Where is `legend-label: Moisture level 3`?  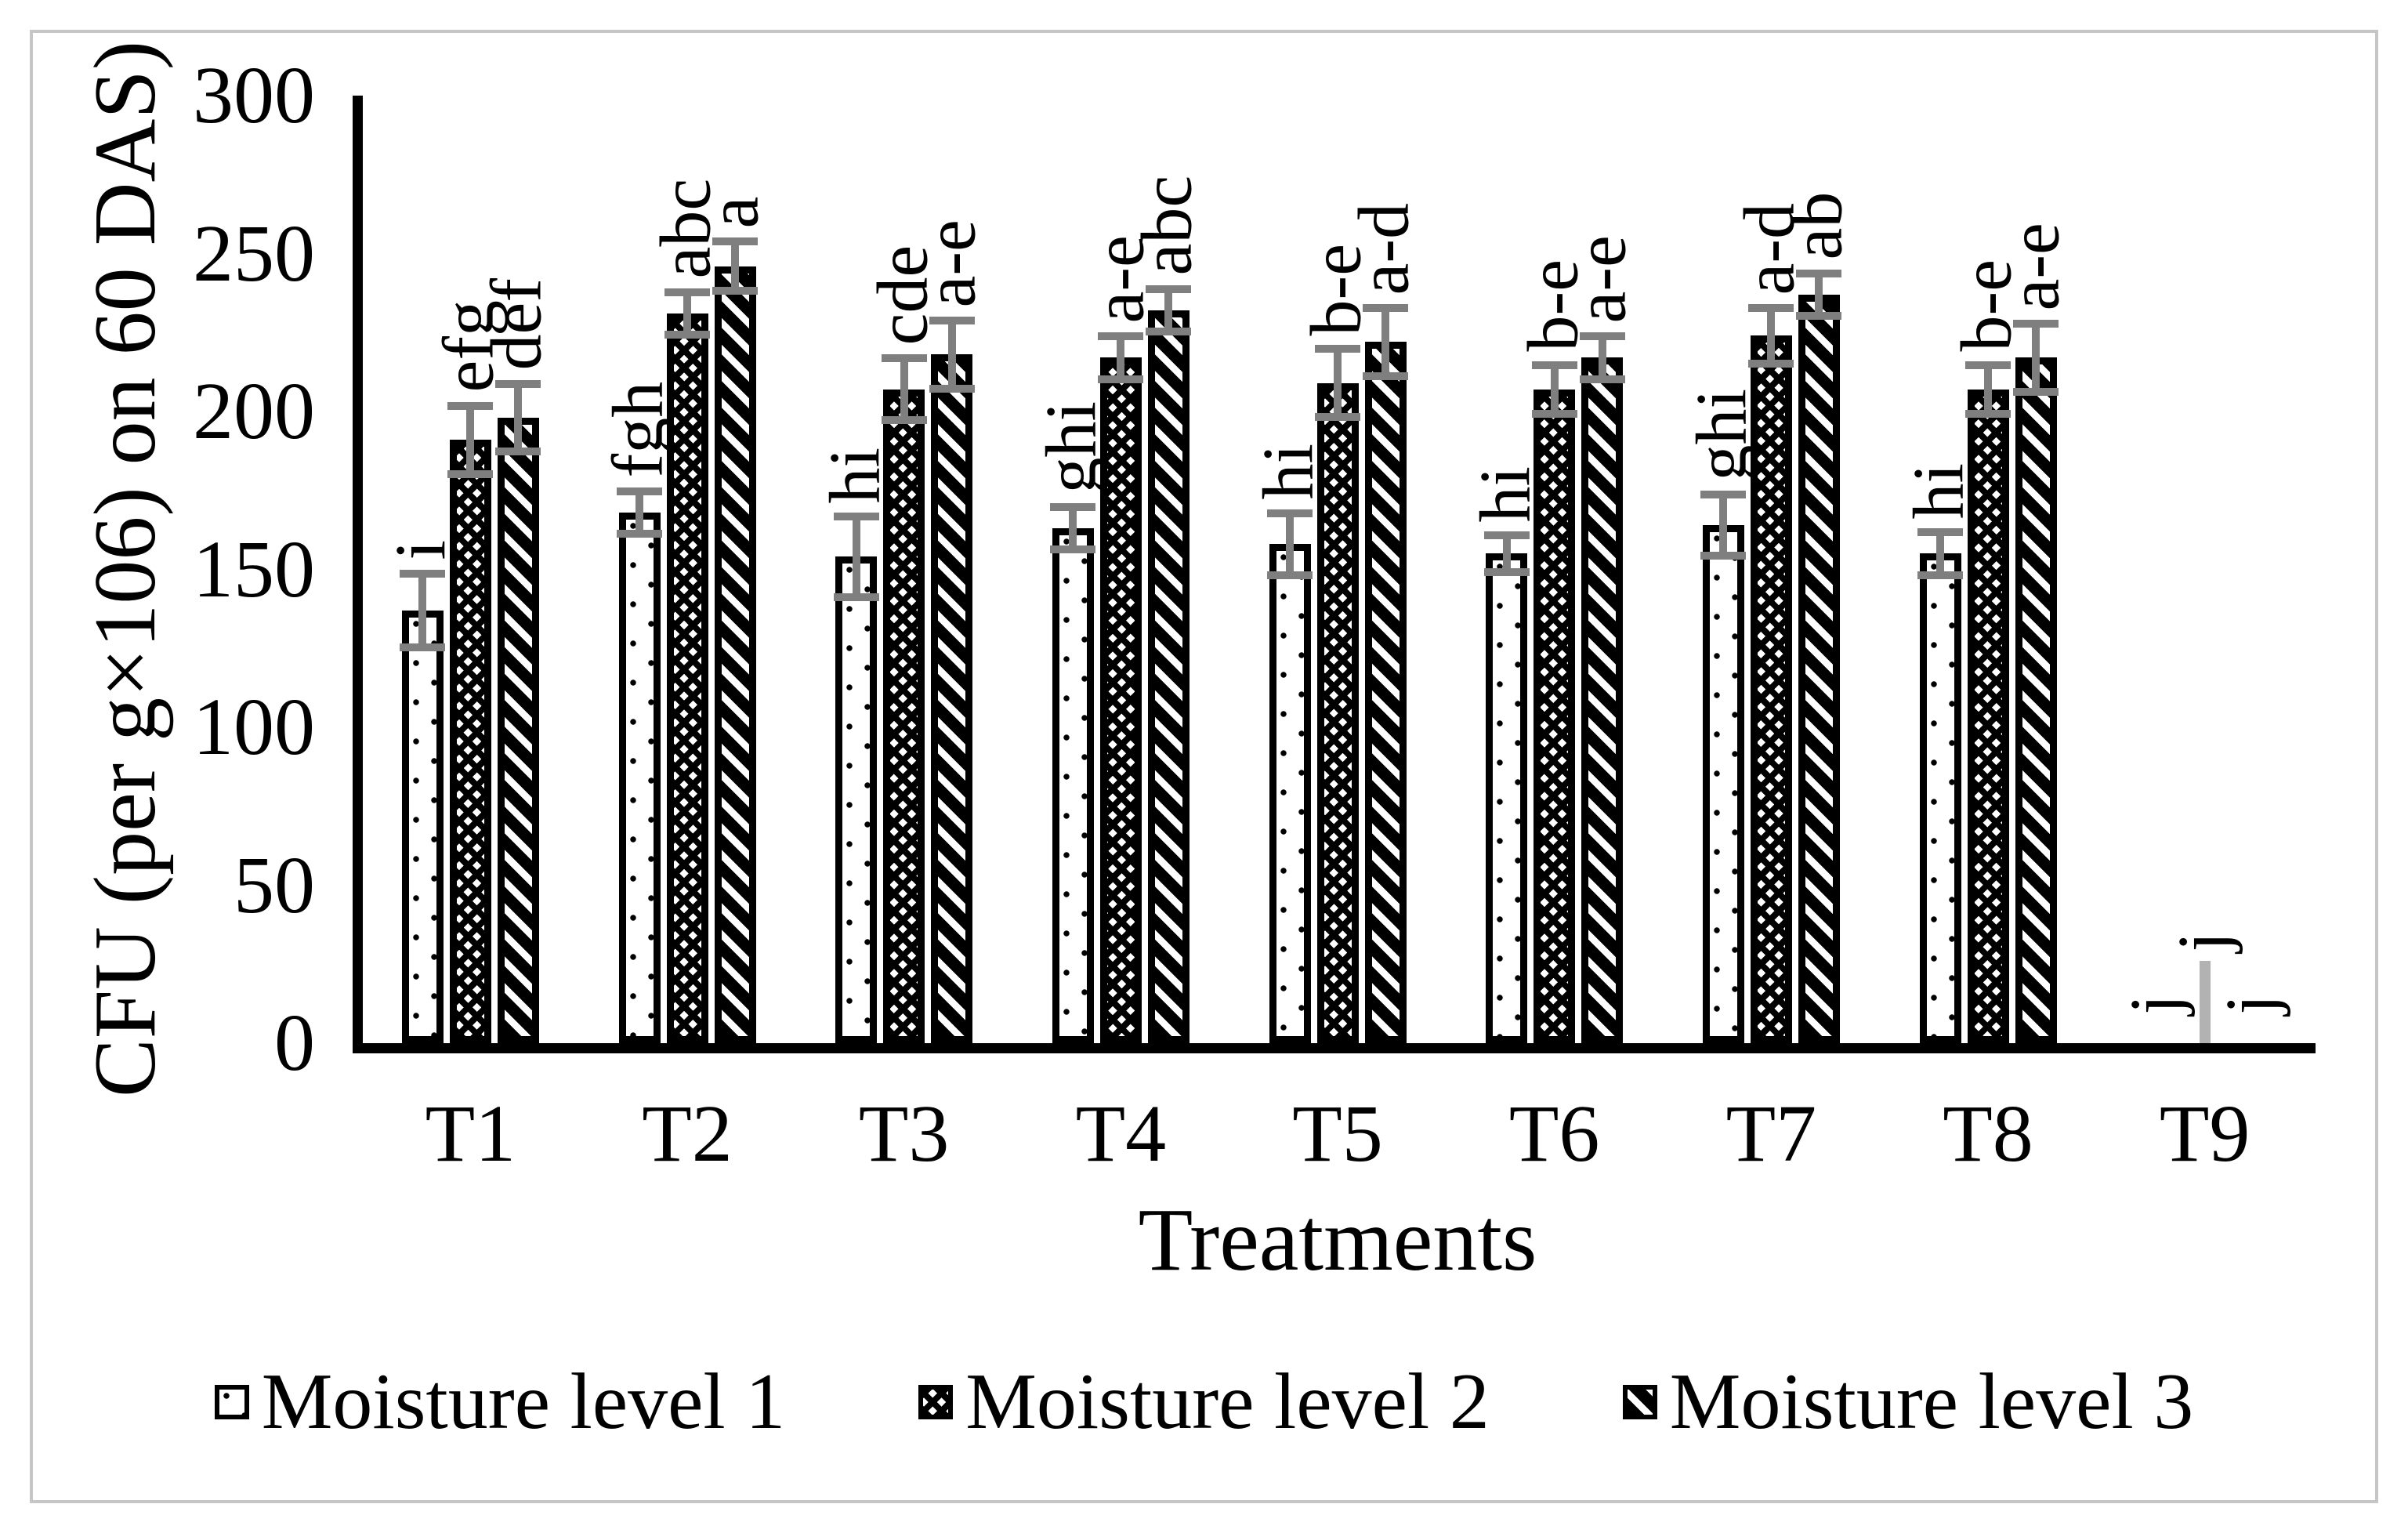
legend-label: Moisture level 3 is located at coordinates (1931, 1401).